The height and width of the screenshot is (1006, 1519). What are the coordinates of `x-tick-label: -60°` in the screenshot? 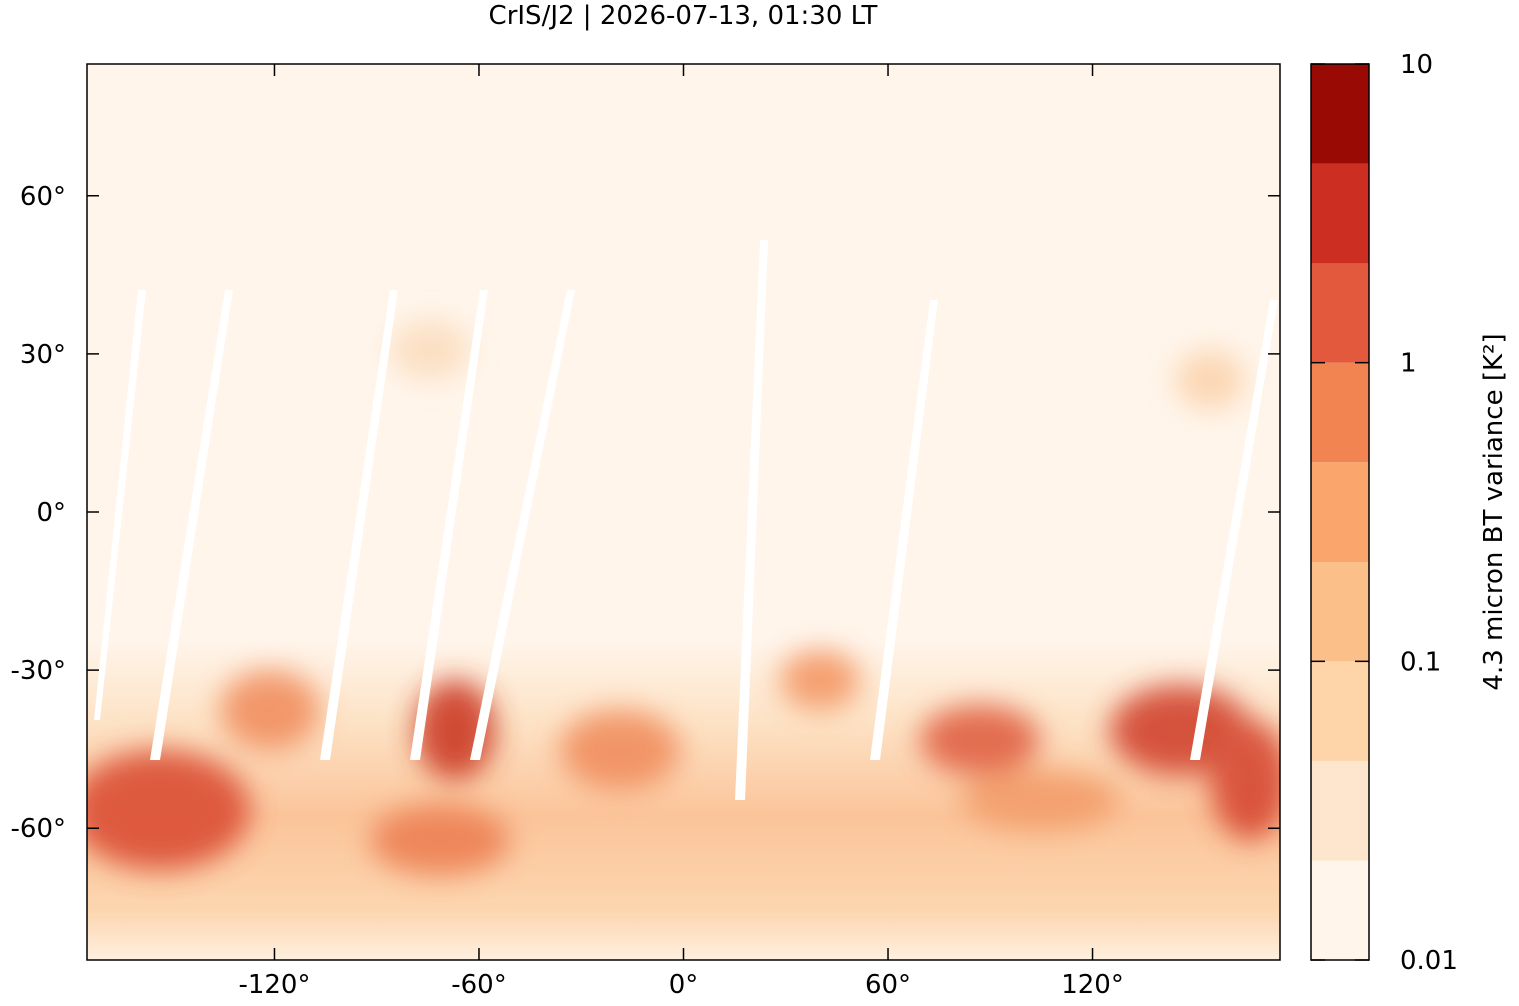 It's located at (478, 985).